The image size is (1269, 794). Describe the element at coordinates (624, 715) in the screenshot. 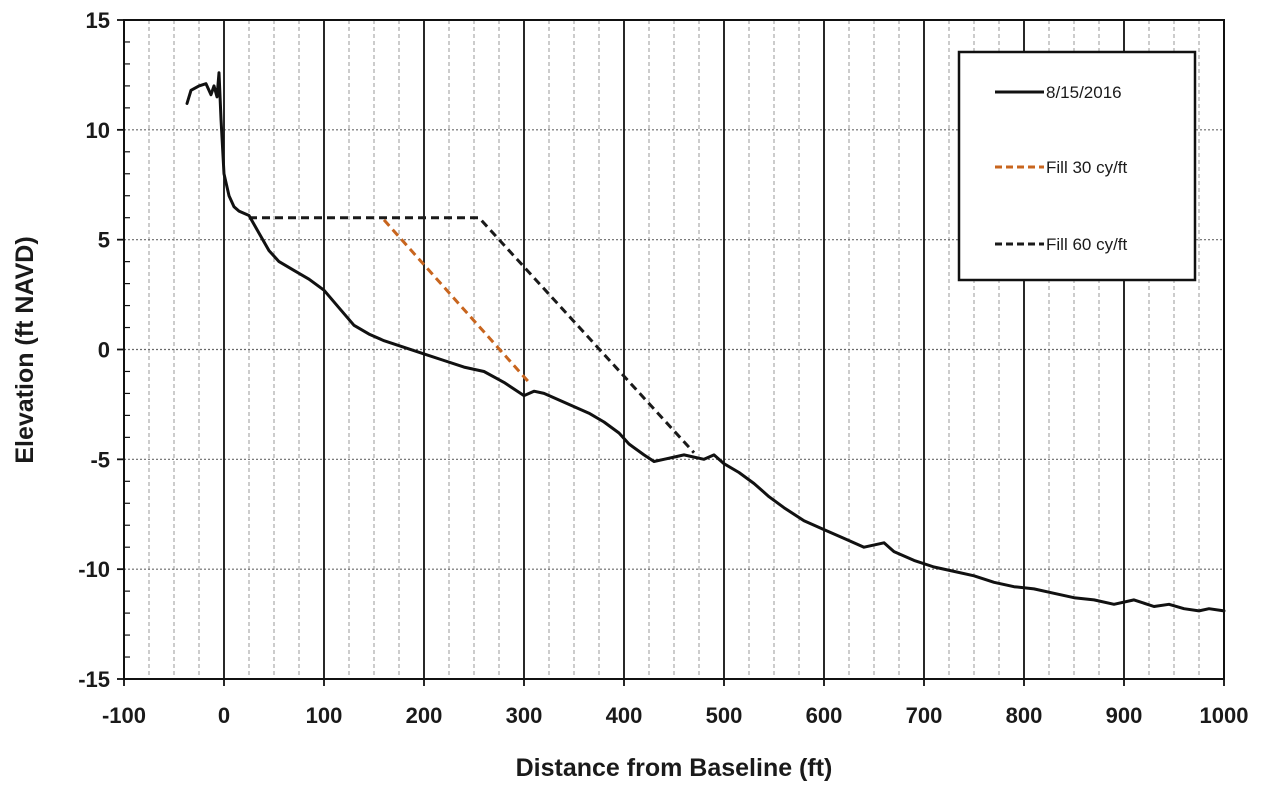

I see `x-tick-label: 400` at that location.